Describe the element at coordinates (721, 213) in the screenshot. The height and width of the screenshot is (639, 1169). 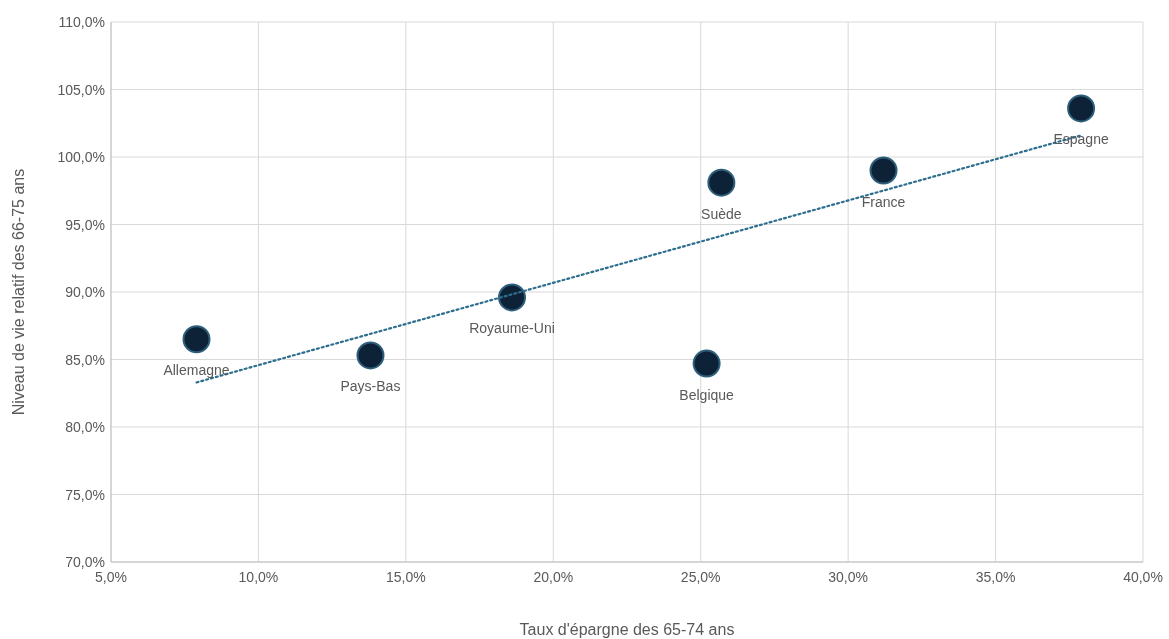
I see `annotation: Suède` at that location.